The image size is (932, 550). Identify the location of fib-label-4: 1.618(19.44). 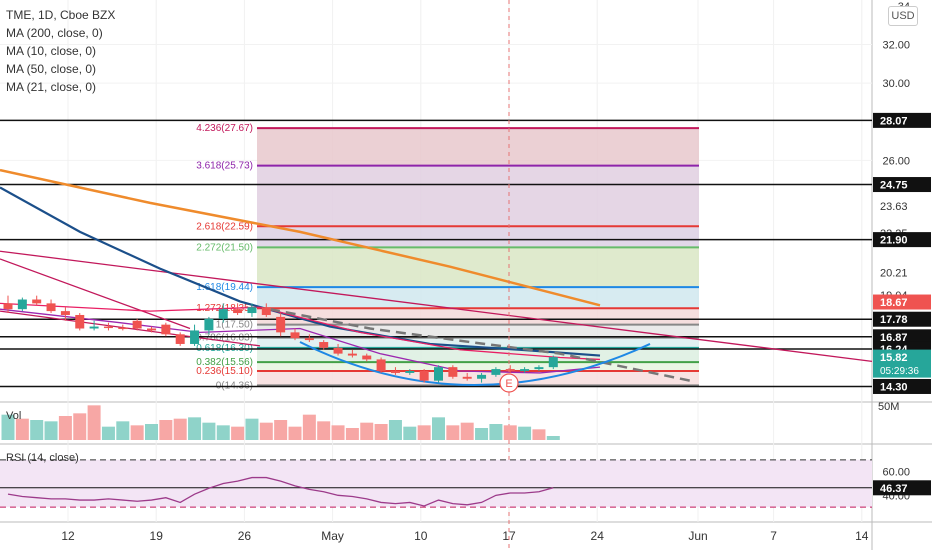
(224, 287).